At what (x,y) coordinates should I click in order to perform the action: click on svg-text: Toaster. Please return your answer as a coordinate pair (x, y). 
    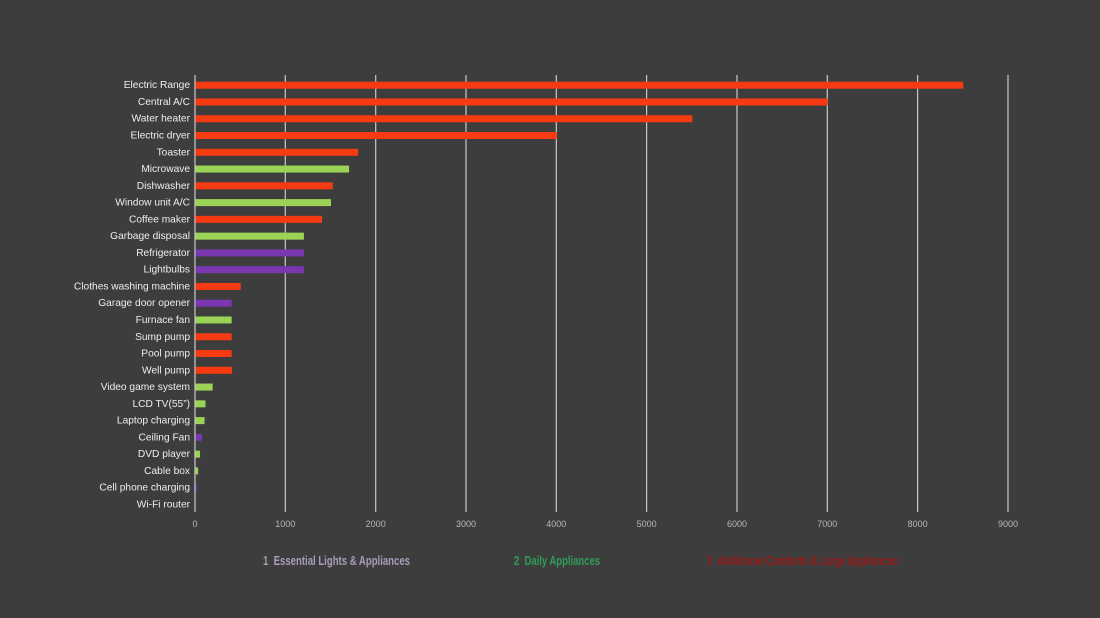
    Looking at the image, I should click on (174, 152).